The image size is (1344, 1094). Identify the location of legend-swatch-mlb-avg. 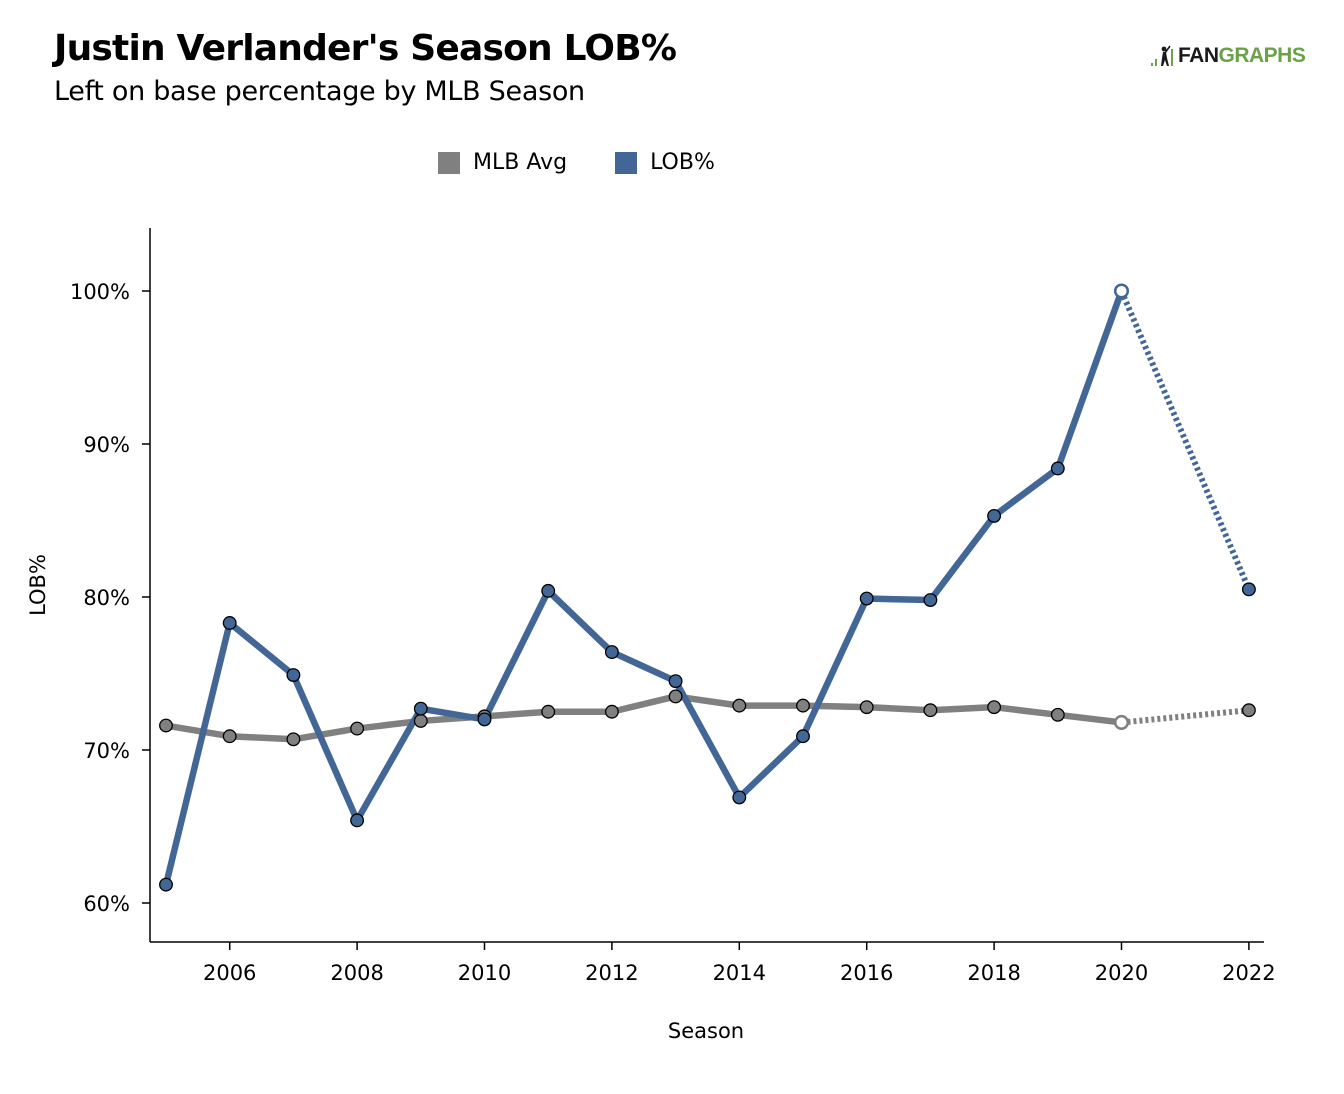
(449, 162).